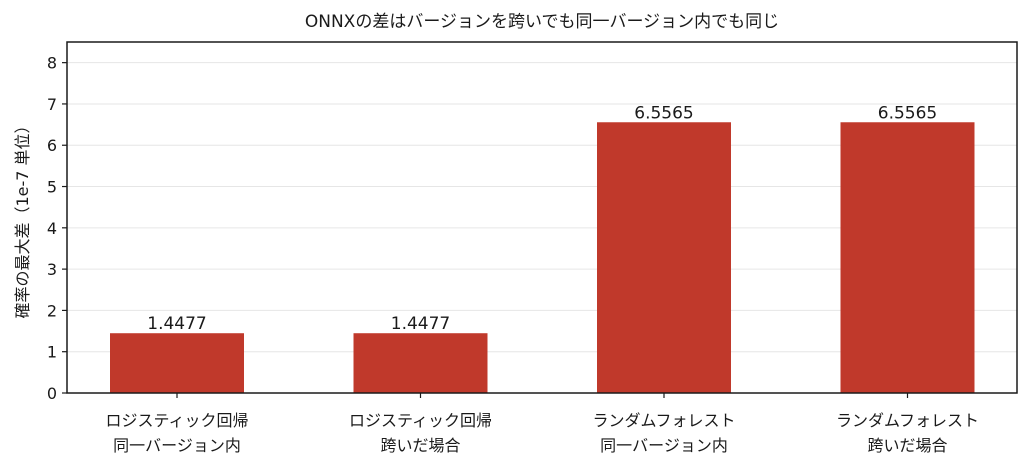 The height and width of the screenshot is (474, 1030). What do you see at coordinates (52, 145) in the screenshot?
I see `y-tick-label: 6` at bounding box center [52, 145].